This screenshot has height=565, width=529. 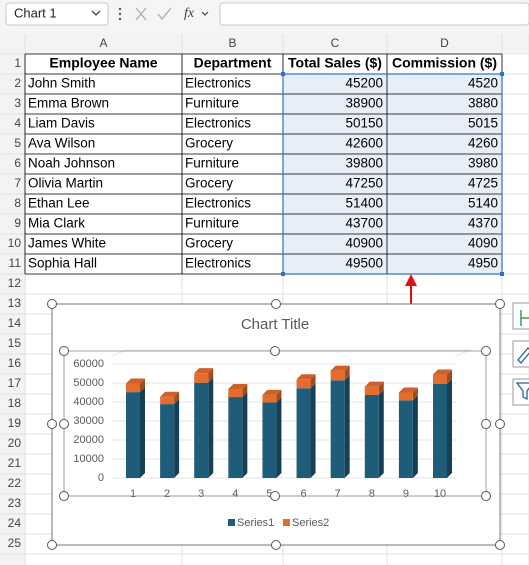 I want to click on table-cell: 4260, so click(x=483, y=143).